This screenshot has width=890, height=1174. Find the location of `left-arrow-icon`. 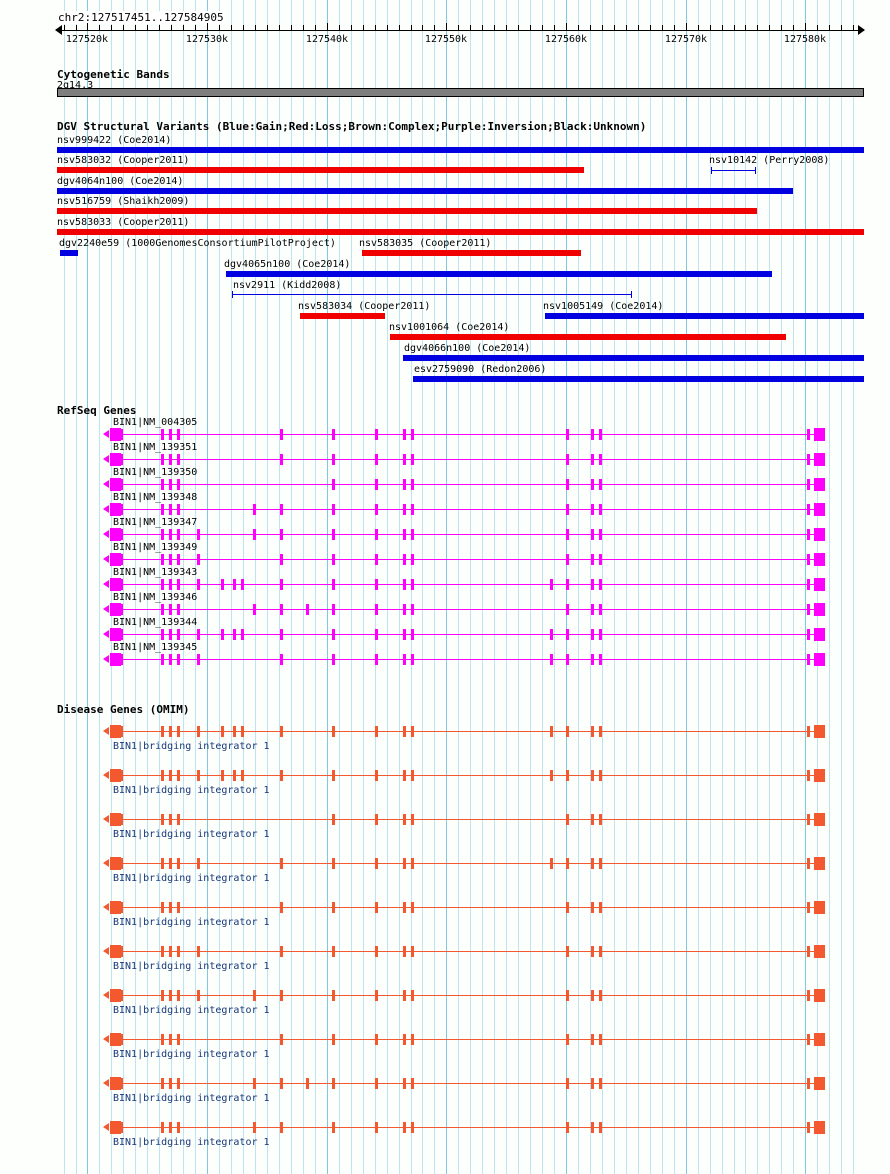

left-arrow-icon is located at coordinates (58, 30).